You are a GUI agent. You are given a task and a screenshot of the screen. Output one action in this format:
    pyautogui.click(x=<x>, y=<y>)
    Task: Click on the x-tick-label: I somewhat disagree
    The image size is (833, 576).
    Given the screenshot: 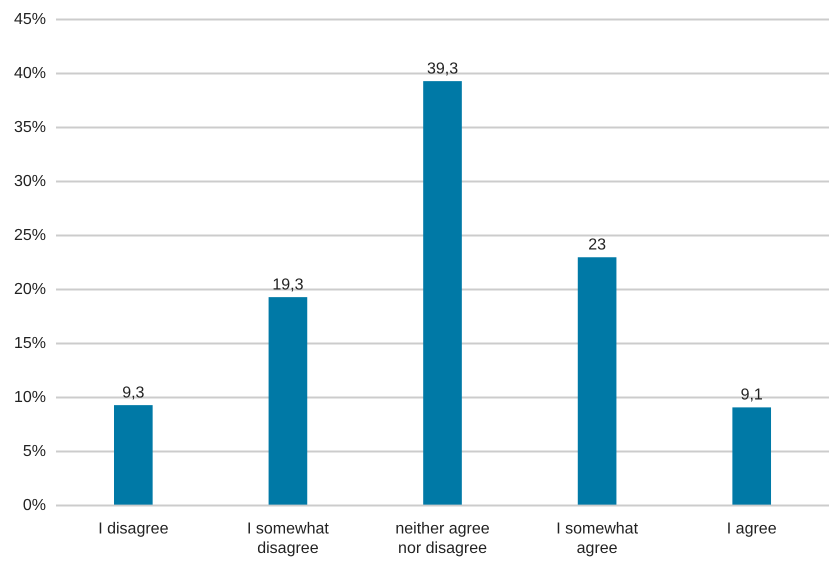 What is the action you would take?
    pyautogui.click(x=288, y=538)
    